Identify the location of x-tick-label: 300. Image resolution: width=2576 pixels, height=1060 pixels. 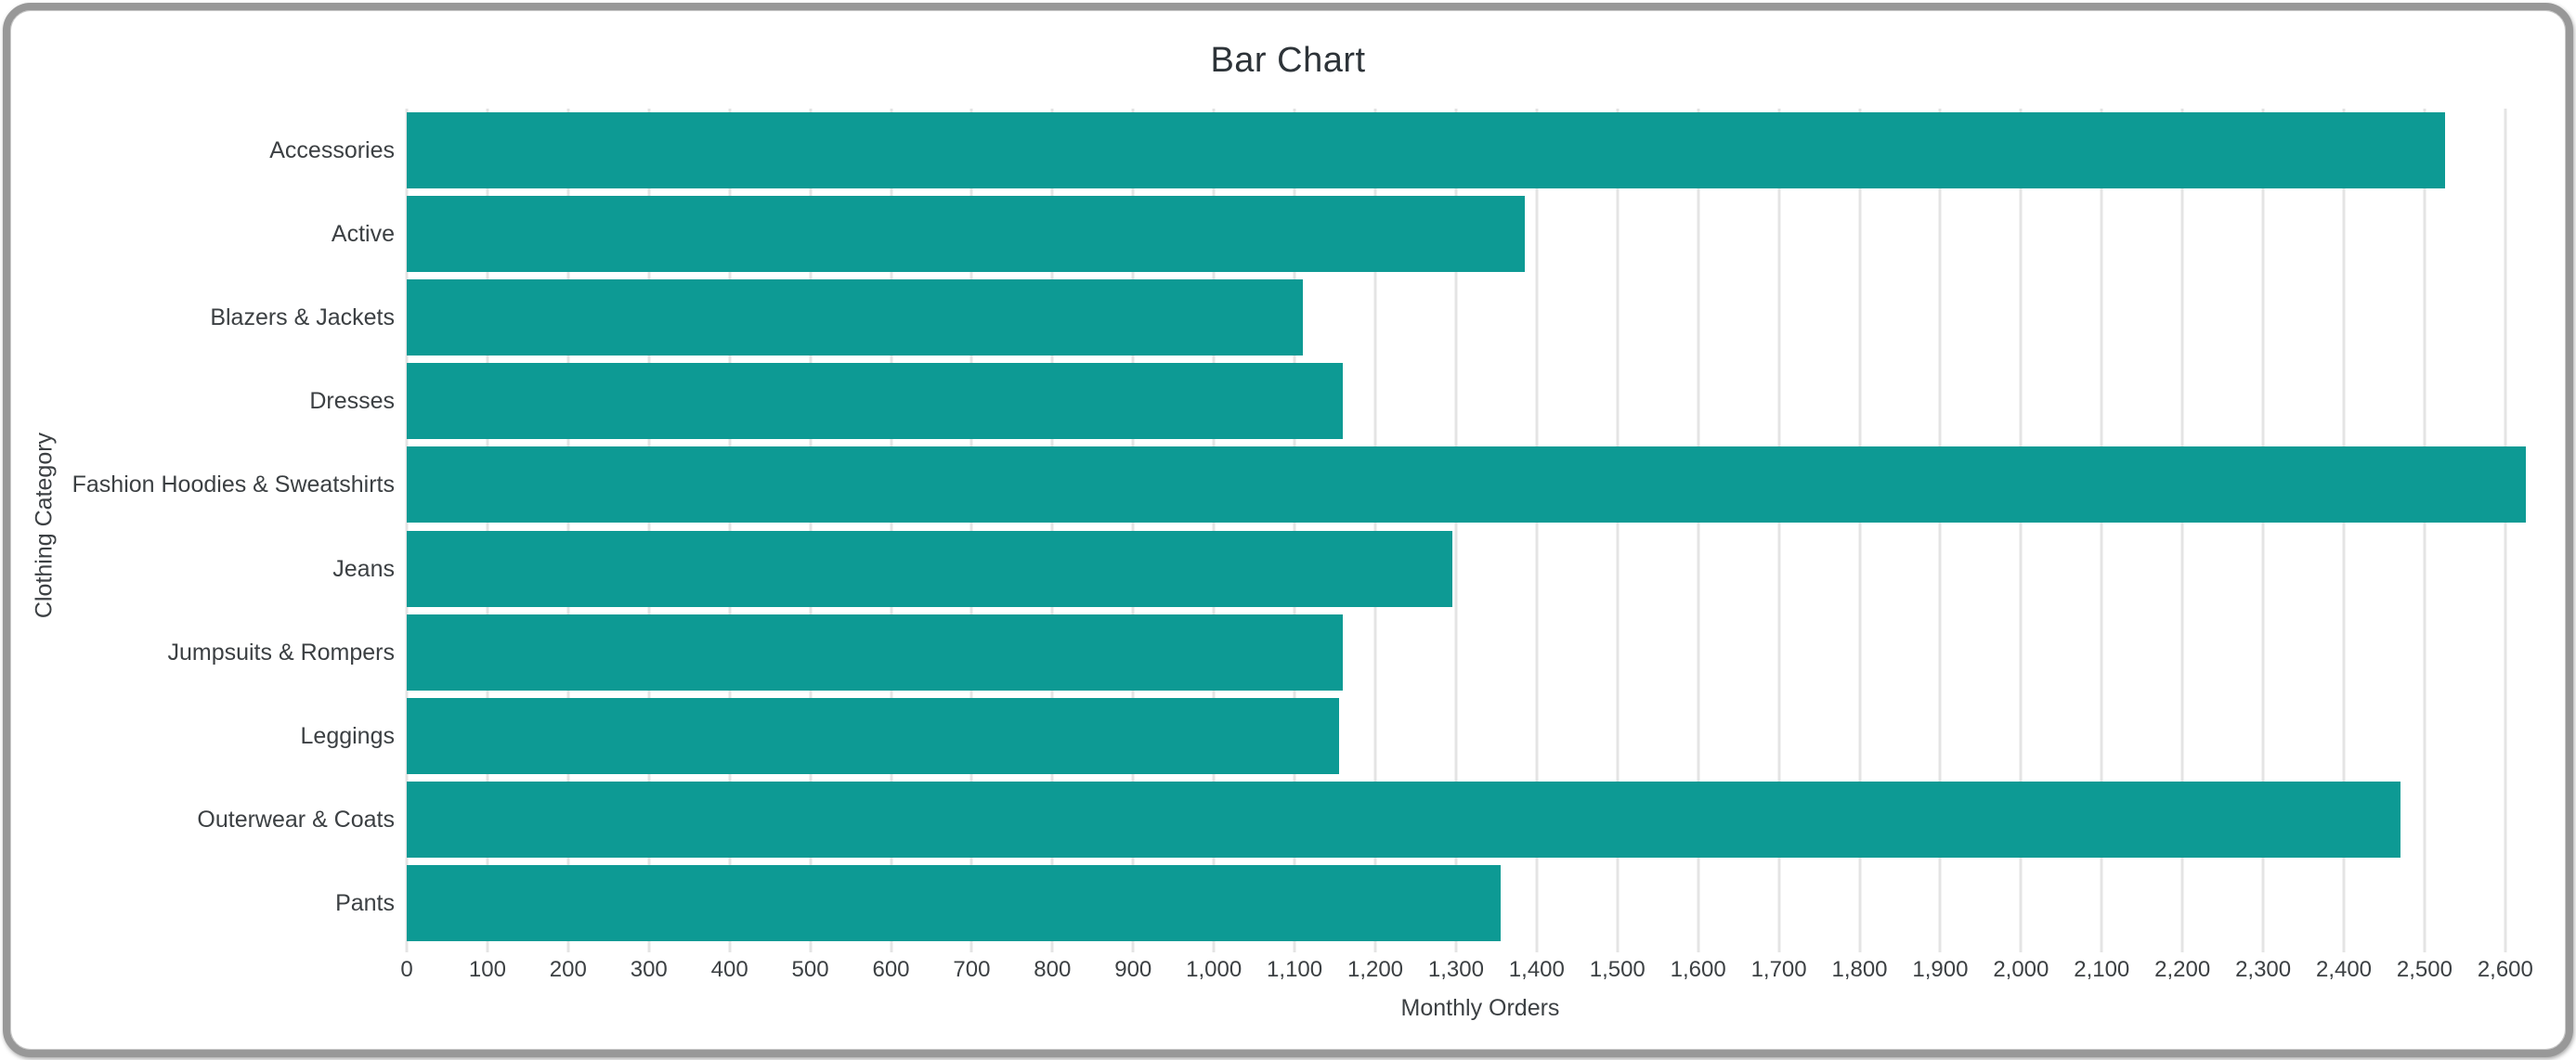
(649, 969).